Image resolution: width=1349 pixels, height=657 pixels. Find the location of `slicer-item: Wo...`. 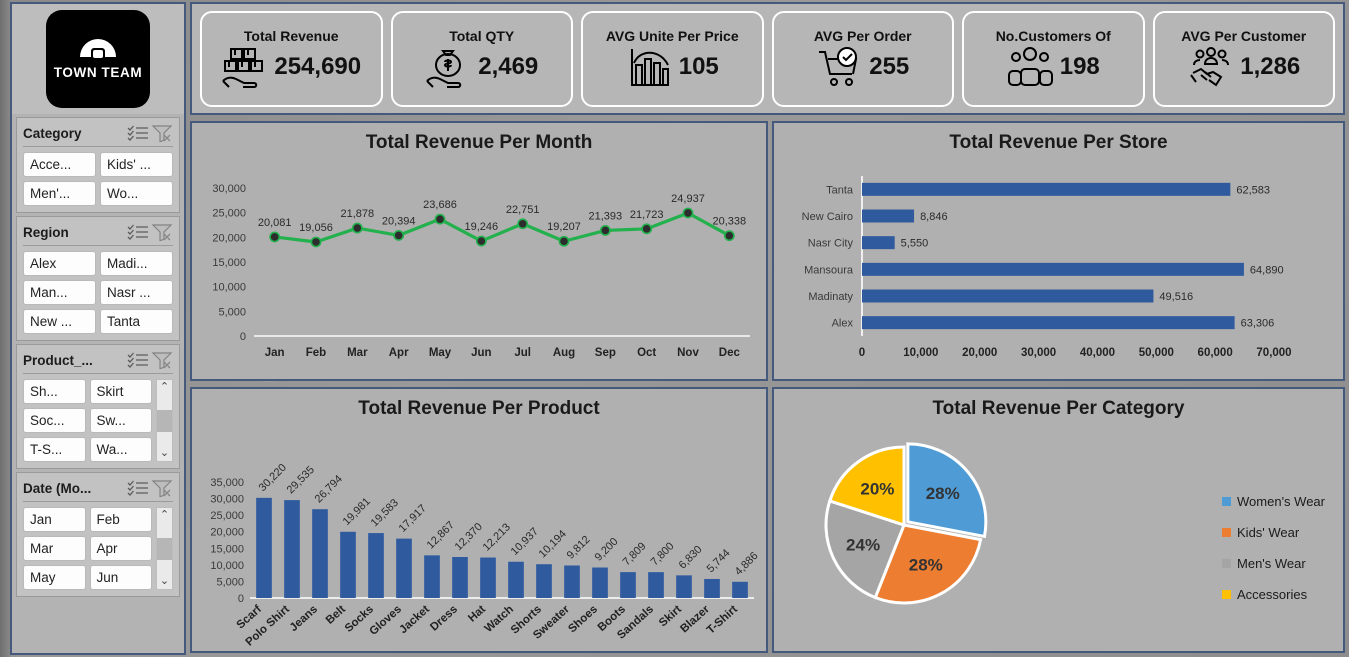

slicer-item: Wo... is located at coordinates (136, 193).